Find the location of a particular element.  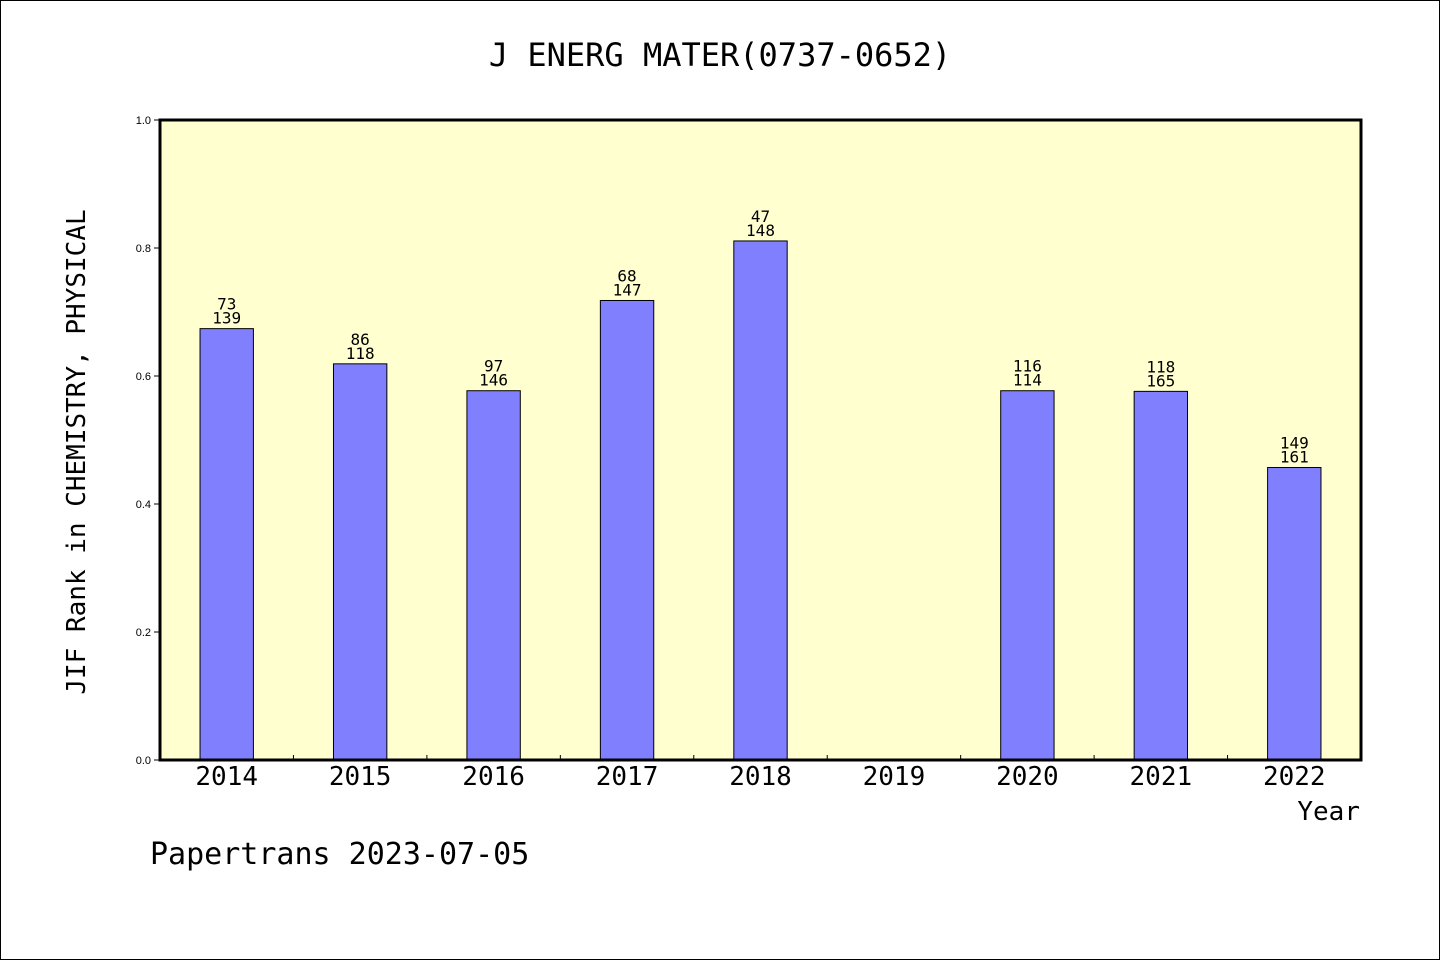

x-axis: 2014 2015 2016 2017 2018 2019 2020 2021 2022 is located at coordinates (760, 773).